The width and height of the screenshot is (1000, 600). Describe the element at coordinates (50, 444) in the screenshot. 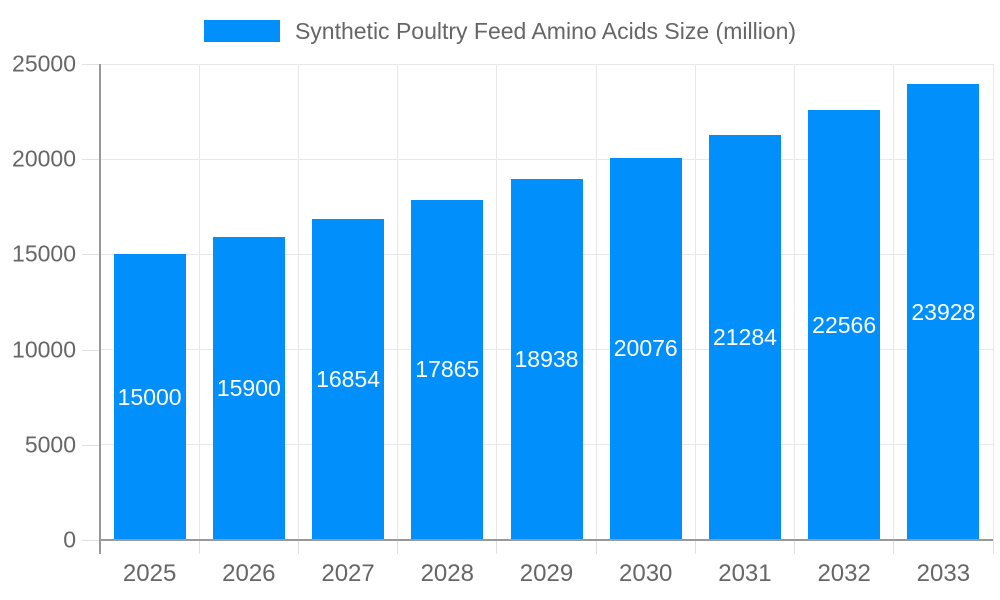

I see `y-axis-label: 5000` at that location.